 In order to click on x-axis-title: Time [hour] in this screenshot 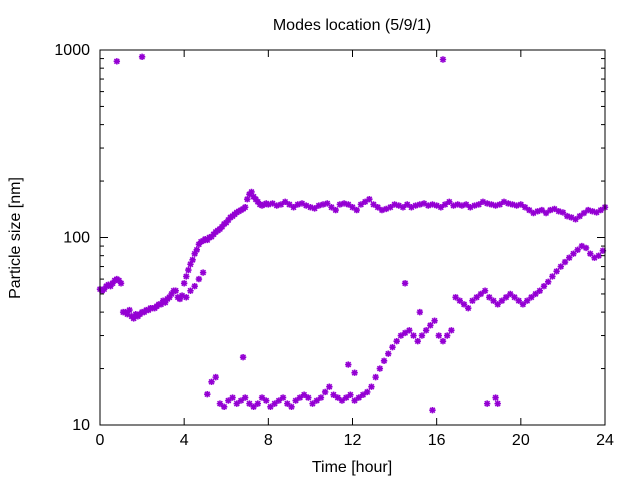, I will do `click(352, 467)`.